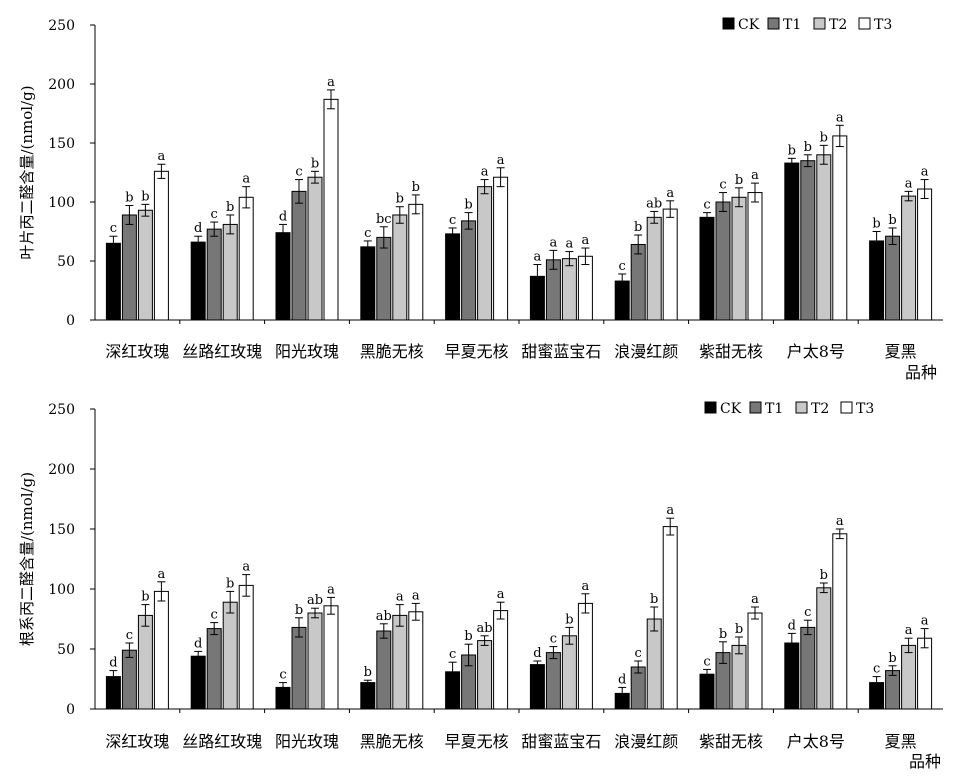  I want to click on y-axis-title: 根系丙二醛含量/(nmol/g), so click(27, 559).